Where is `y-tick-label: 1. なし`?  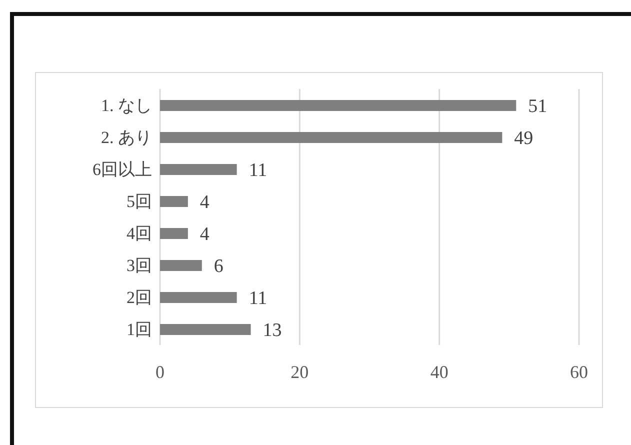 y-tick-label: 1. なし is located at coordinates (126, 106).